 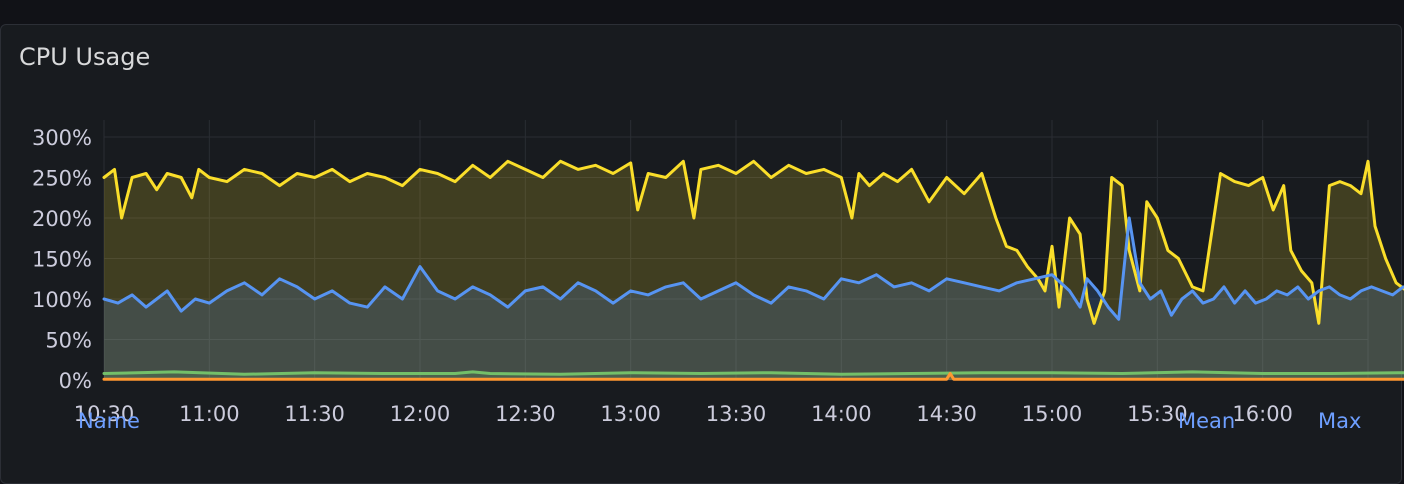 What do you see at coordinates (946, 414) in the screenshot?
I see `x-tick-label: 14:30` at bounding box center [946, 414].